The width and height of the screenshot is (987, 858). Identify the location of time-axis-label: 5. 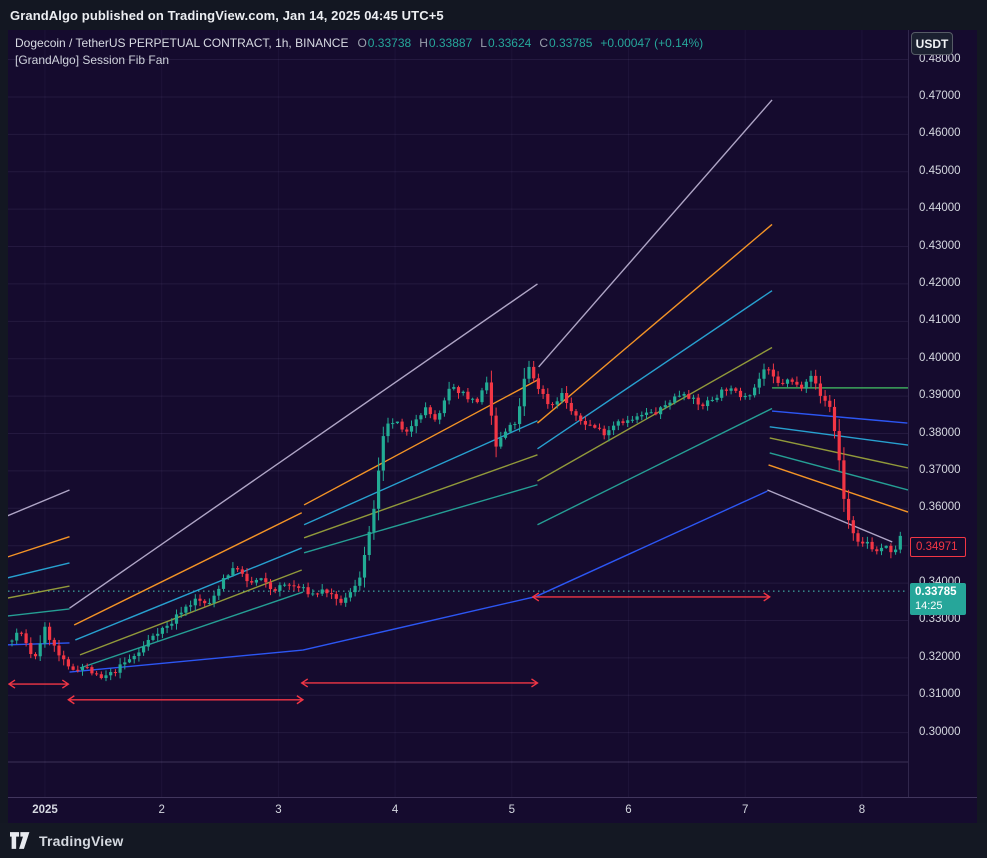
(511, 810).